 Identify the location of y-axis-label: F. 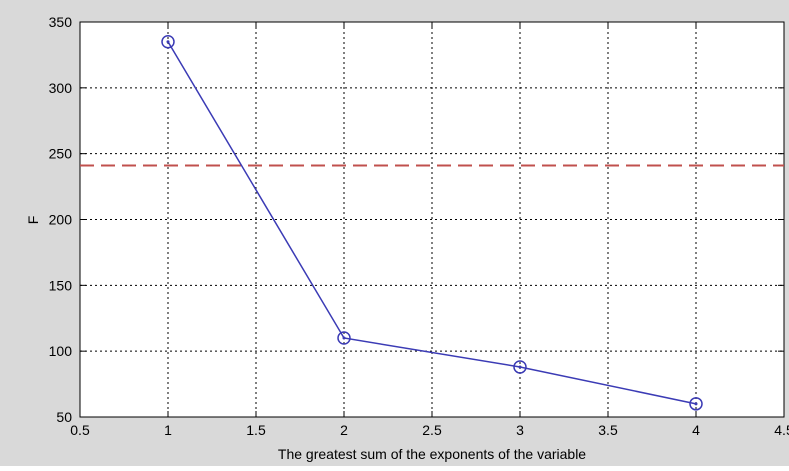
(33, 220).